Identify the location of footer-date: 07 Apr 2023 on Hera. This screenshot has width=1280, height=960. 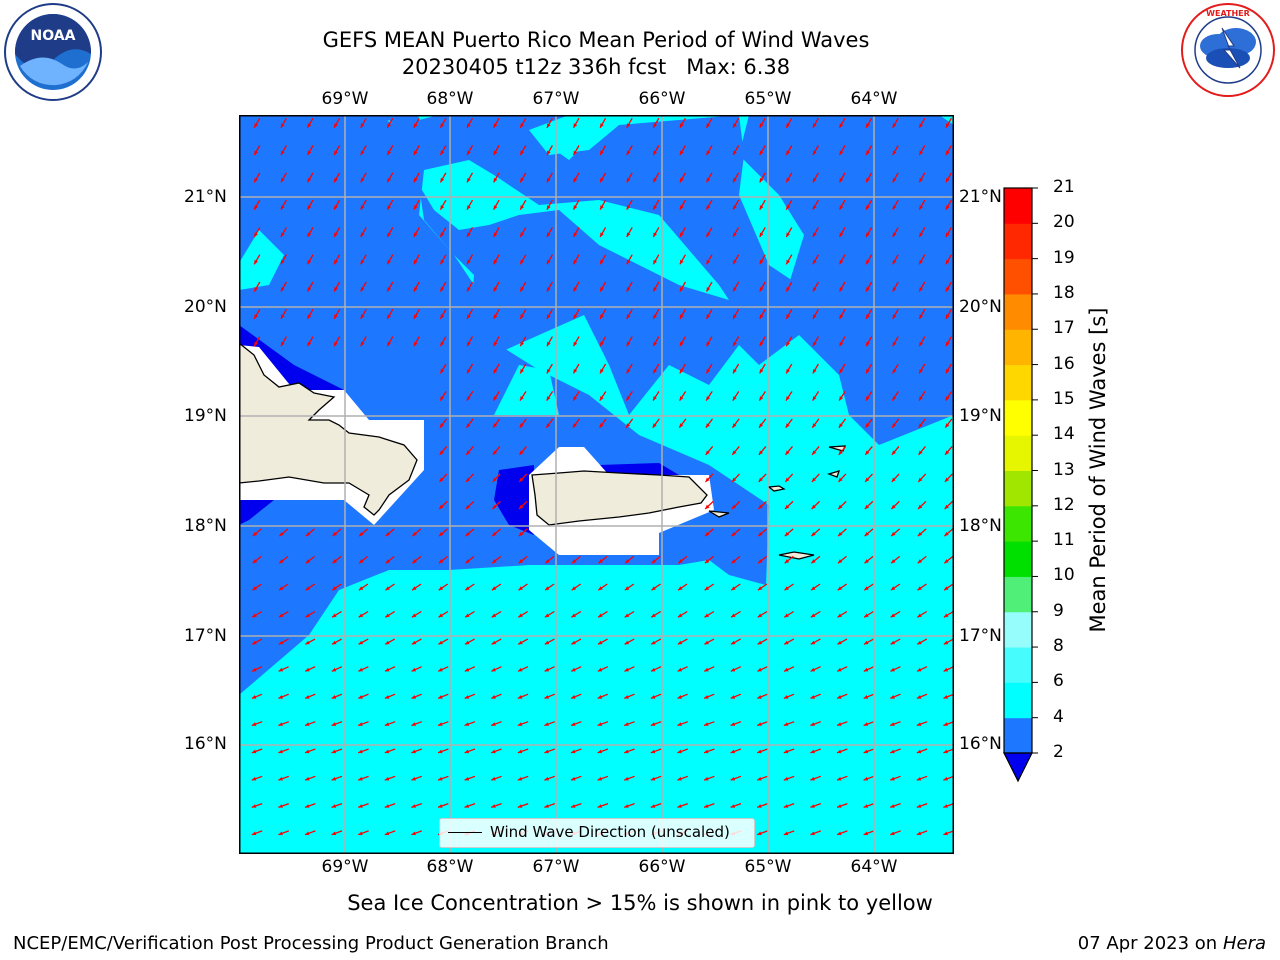
(1172, 943).